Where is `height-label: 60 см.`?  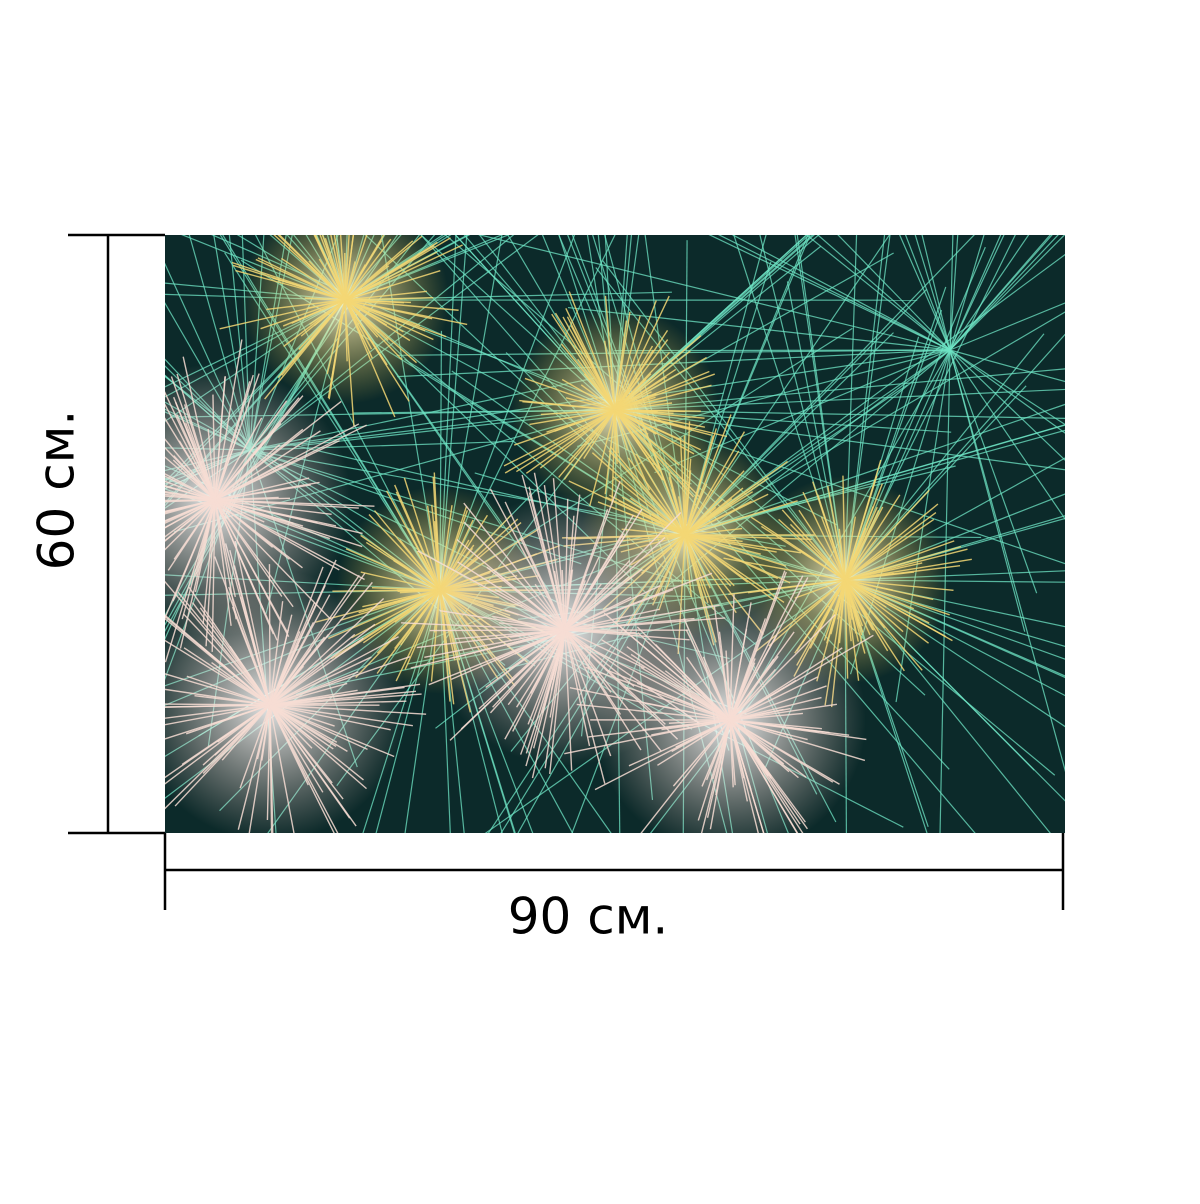 height-label: 60 см. is located at coordinates (57, 490).